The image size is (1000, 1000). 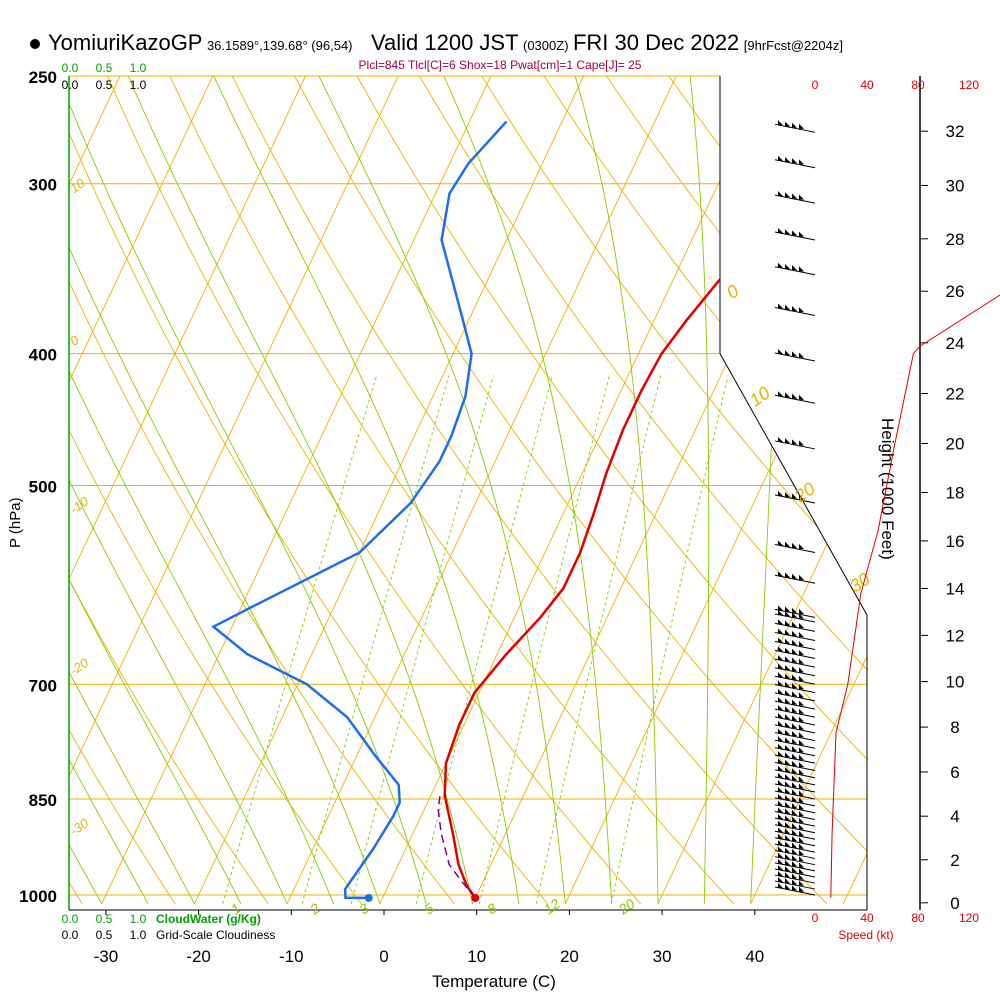 I want to click on series-parcel, so click(x=456, y=847).